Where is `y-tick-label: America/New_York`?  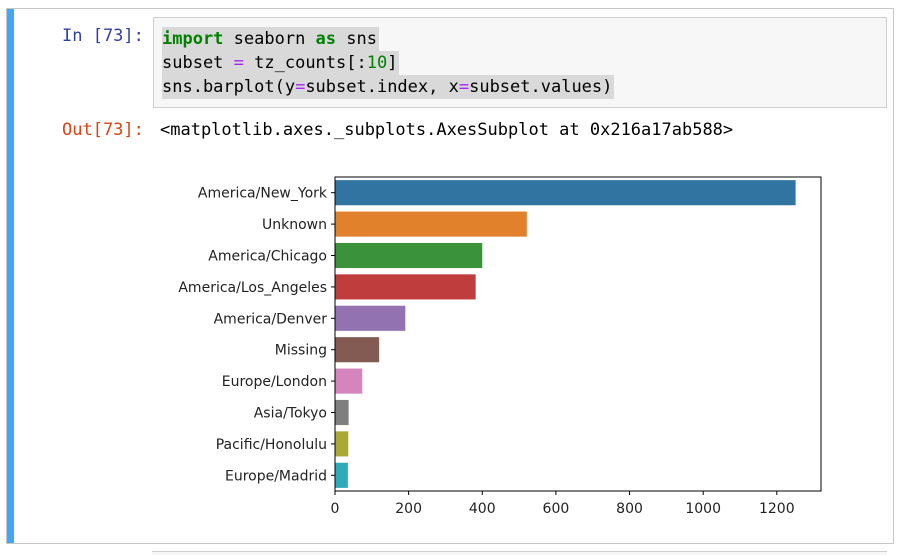 y-tick-label: America/New_York is located at coordinates (263, 194).